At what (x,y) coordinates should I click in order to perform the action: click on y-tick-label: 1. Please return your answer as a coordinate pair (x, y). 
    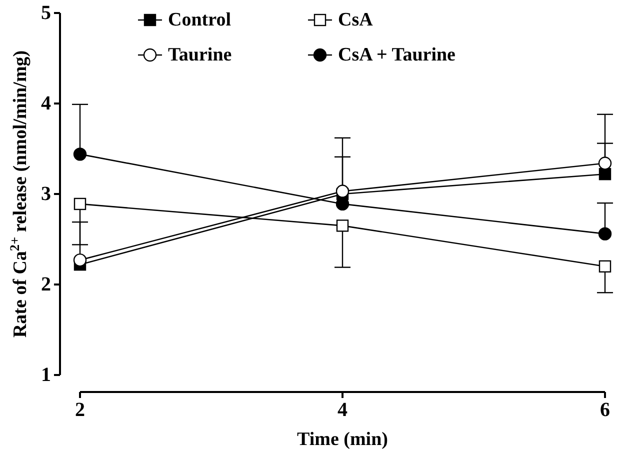
    Looking at the image, I should click on (46, 375).